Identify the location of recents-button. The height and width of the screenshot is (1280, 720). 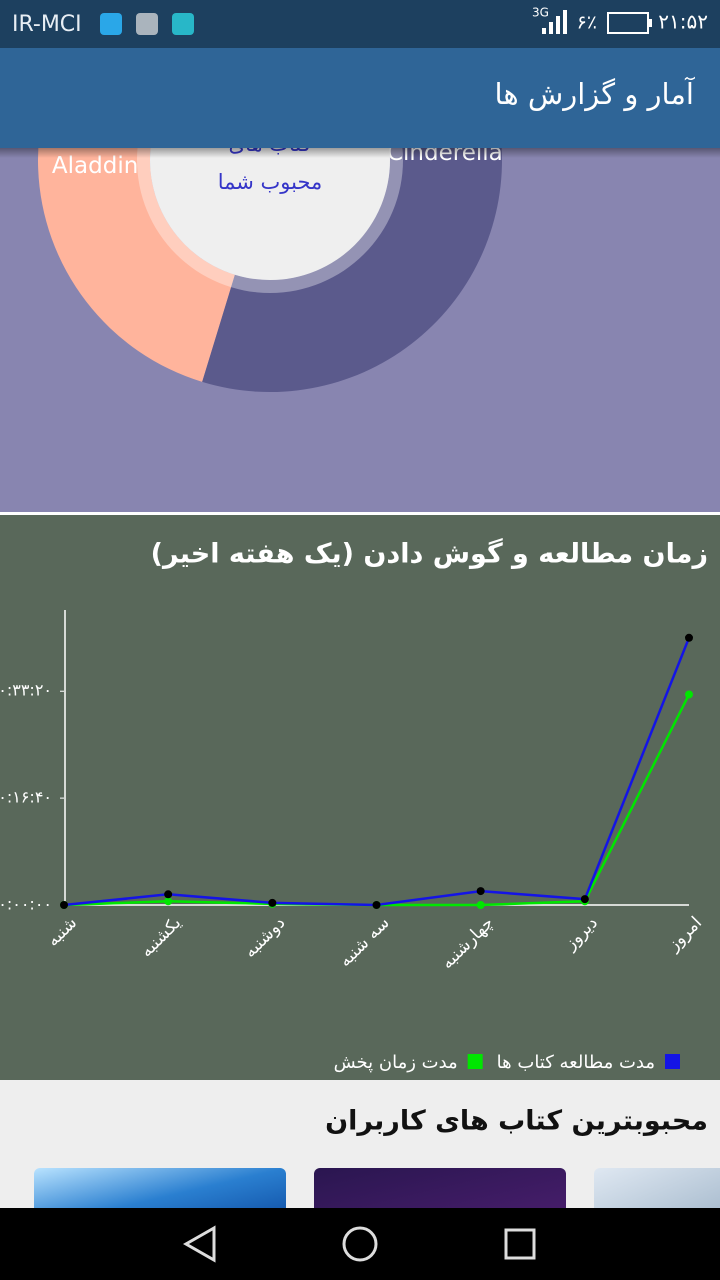
(520, 1244).